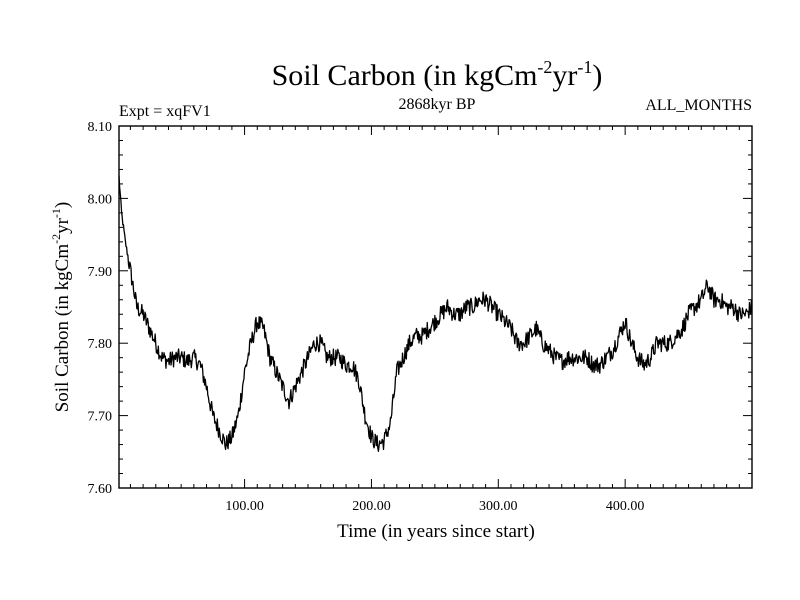 The width and height of the screenshot is (800, 600). Describe the element at coordinates (100, 127) in the screenshot. I see `y-tick-label: 8.10` at that location.